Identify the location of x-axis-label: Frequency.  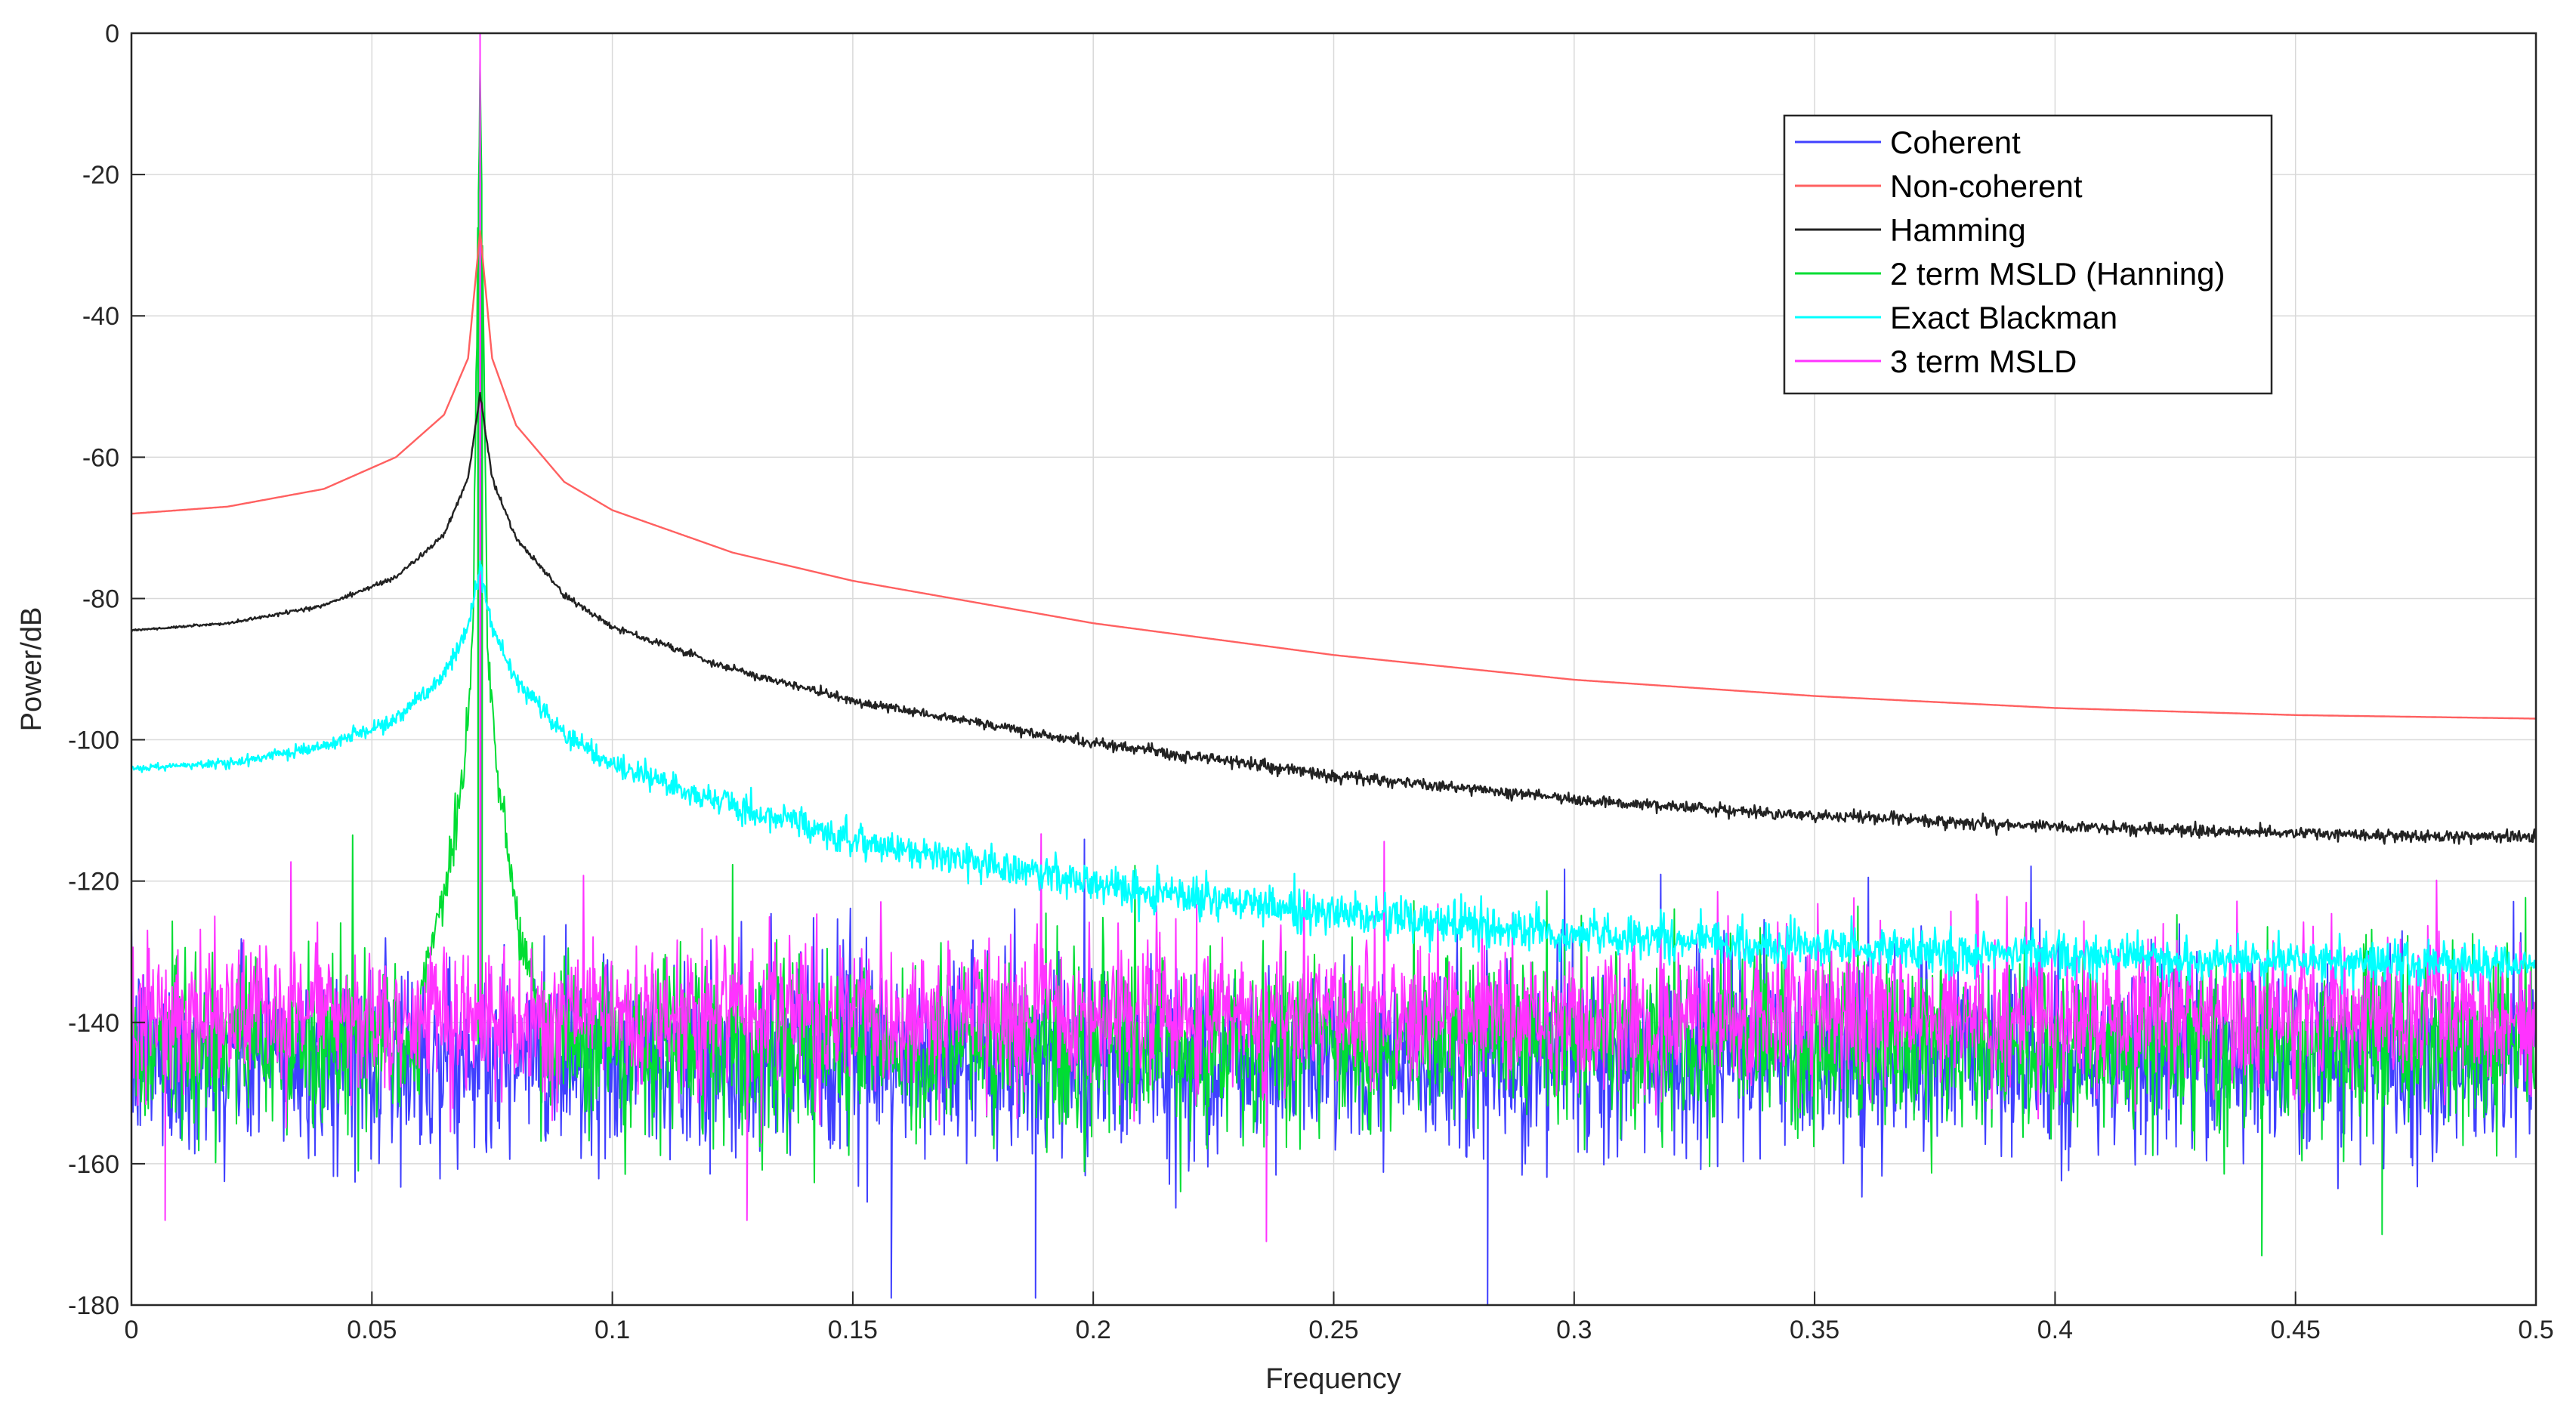
(1333, 1379).